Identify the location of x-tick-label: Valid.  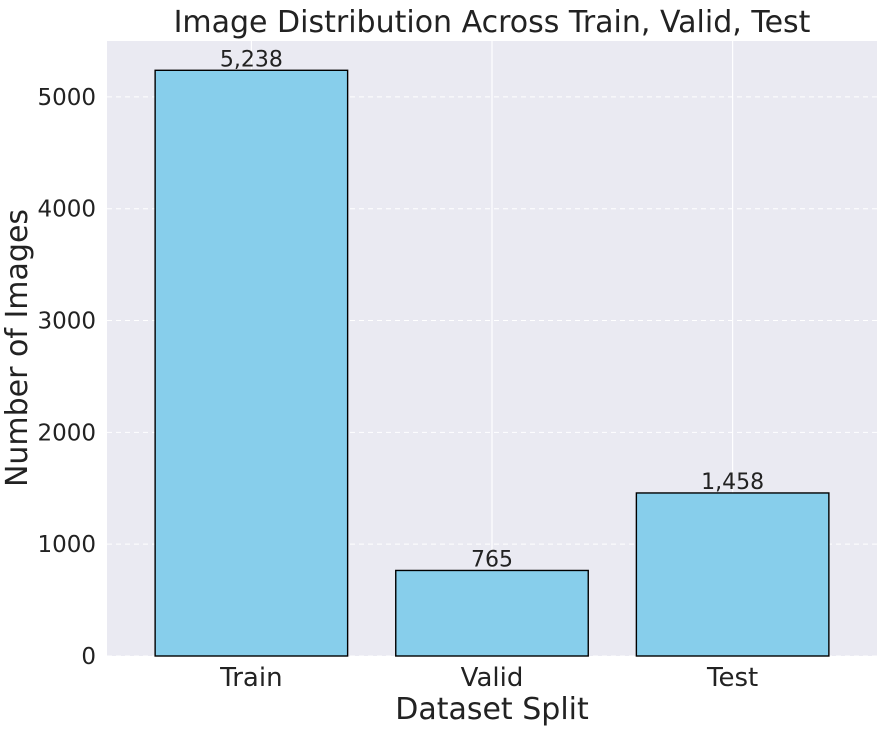
(492, 678).